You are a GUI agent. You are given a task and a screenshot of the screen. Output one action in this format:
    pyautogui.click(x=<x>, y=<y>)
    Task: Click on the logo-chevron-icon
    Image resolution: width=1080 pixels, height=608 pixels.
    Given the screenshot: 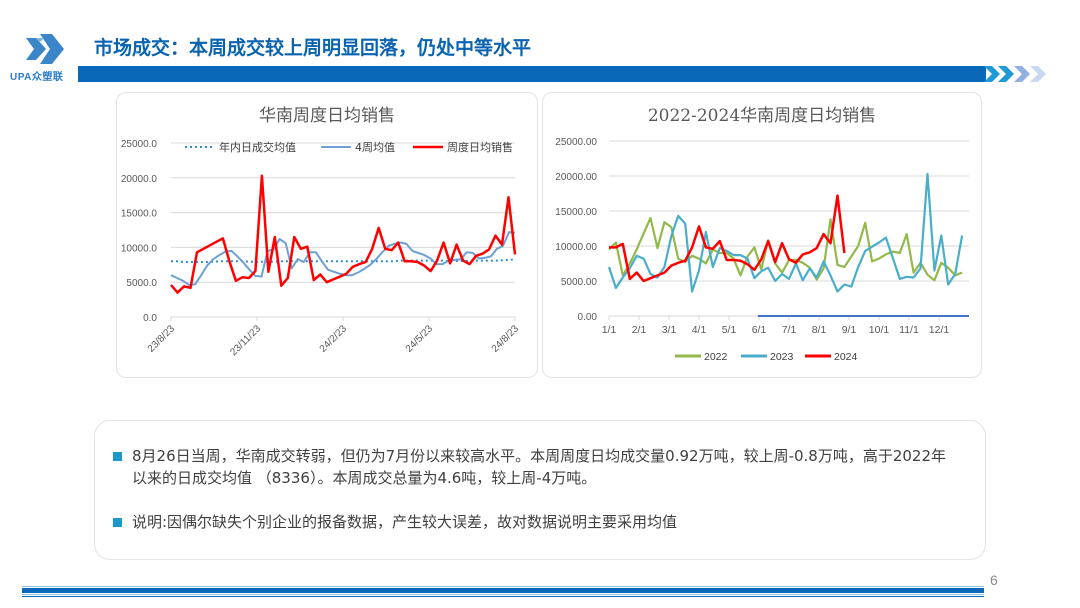 What is the action you would take?
    pyautogui.click(x=45, y=49)
    